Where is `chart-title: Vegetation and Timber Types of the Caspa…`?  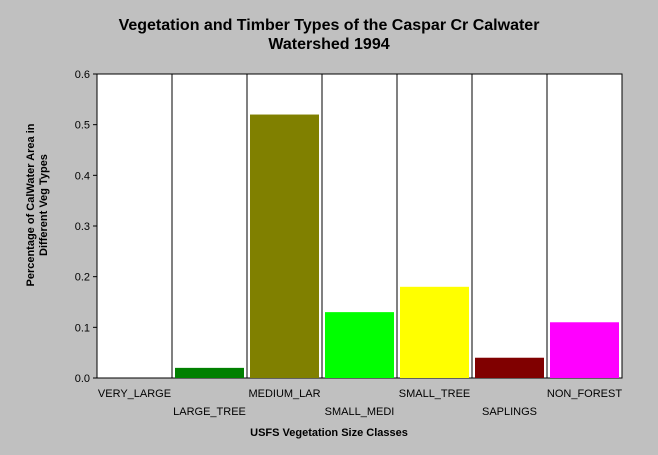
chart-title: Vegetation and Timber Types of the Caspa… is located at coordinates (329, 35).